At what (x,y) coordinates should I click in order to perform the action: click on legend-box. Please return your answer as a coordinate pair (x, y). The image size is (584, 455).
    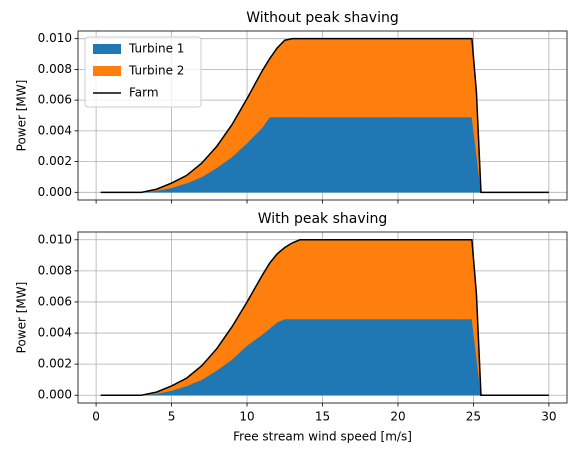
    Looking at the image, I should click on (143, 72).